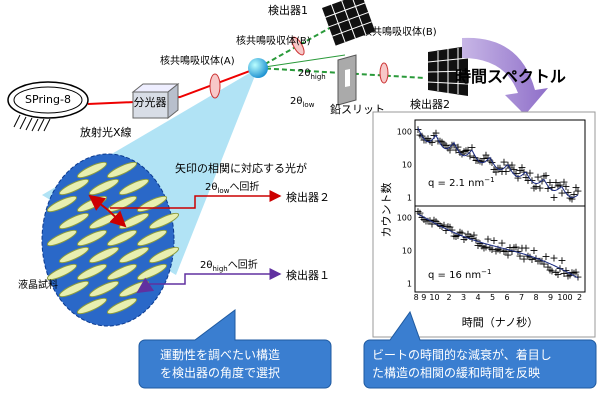 The image size is (599, 393). I want to click on q: q = 2.1 nm, so click(456, 183).